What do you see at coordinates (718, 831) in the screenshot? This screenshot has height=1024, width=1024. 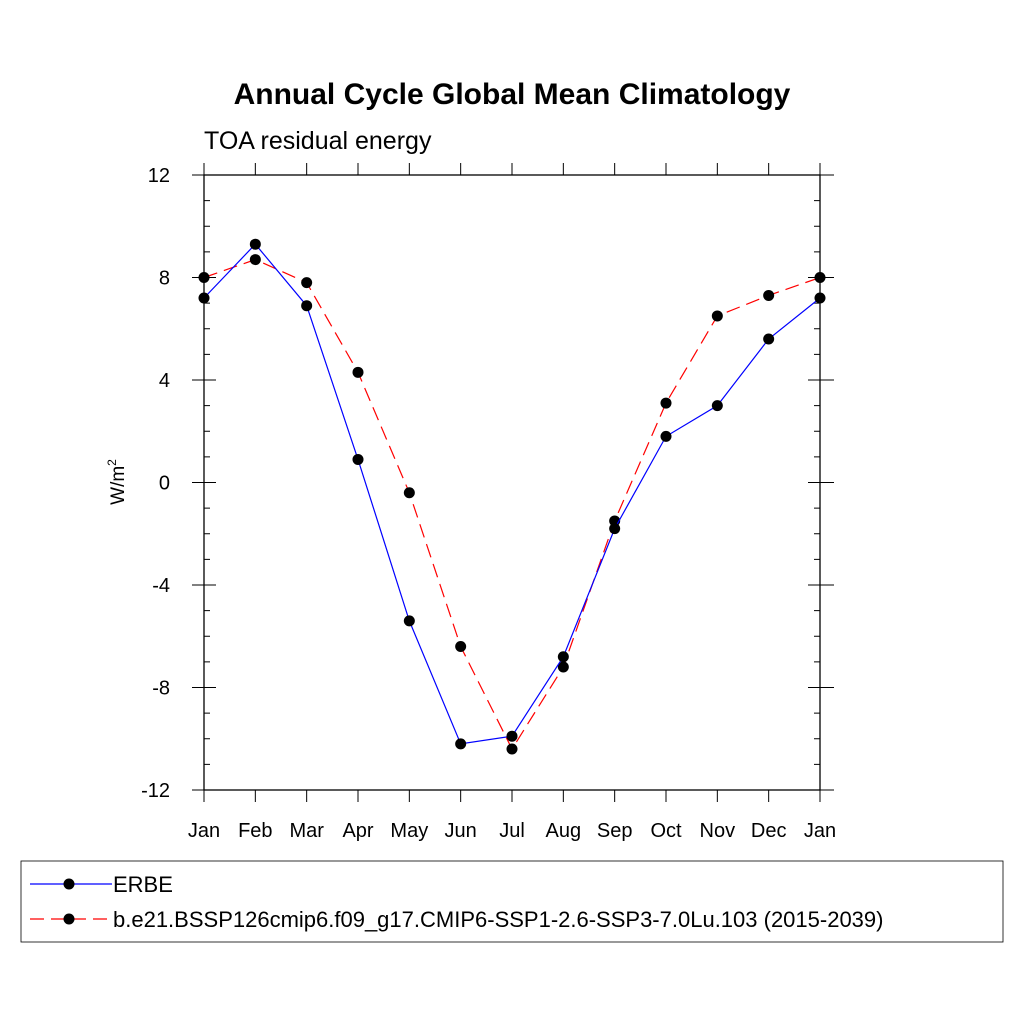 I see `x-tick-label: Nov` at bounding box center [718, 831].